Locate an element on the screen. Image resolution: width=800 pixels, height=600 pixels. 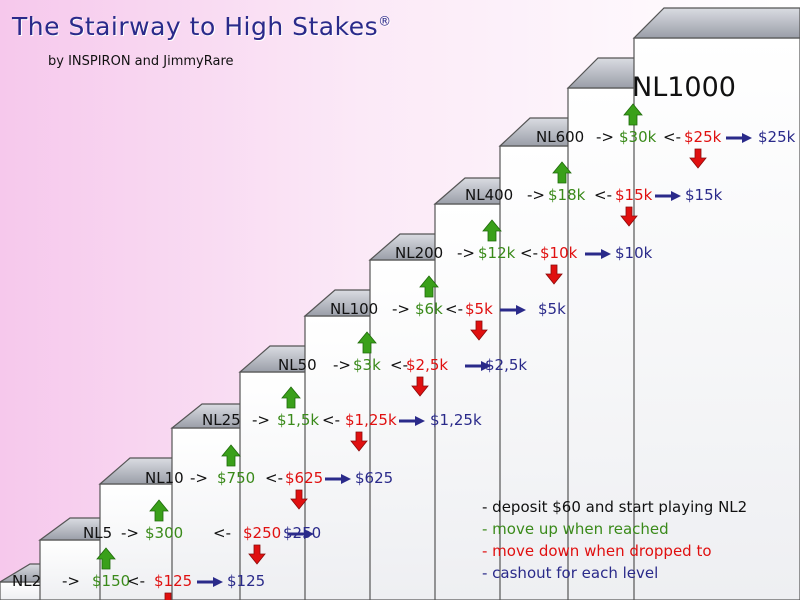
move-up-value: $300 is located at coordinates (164, 533).